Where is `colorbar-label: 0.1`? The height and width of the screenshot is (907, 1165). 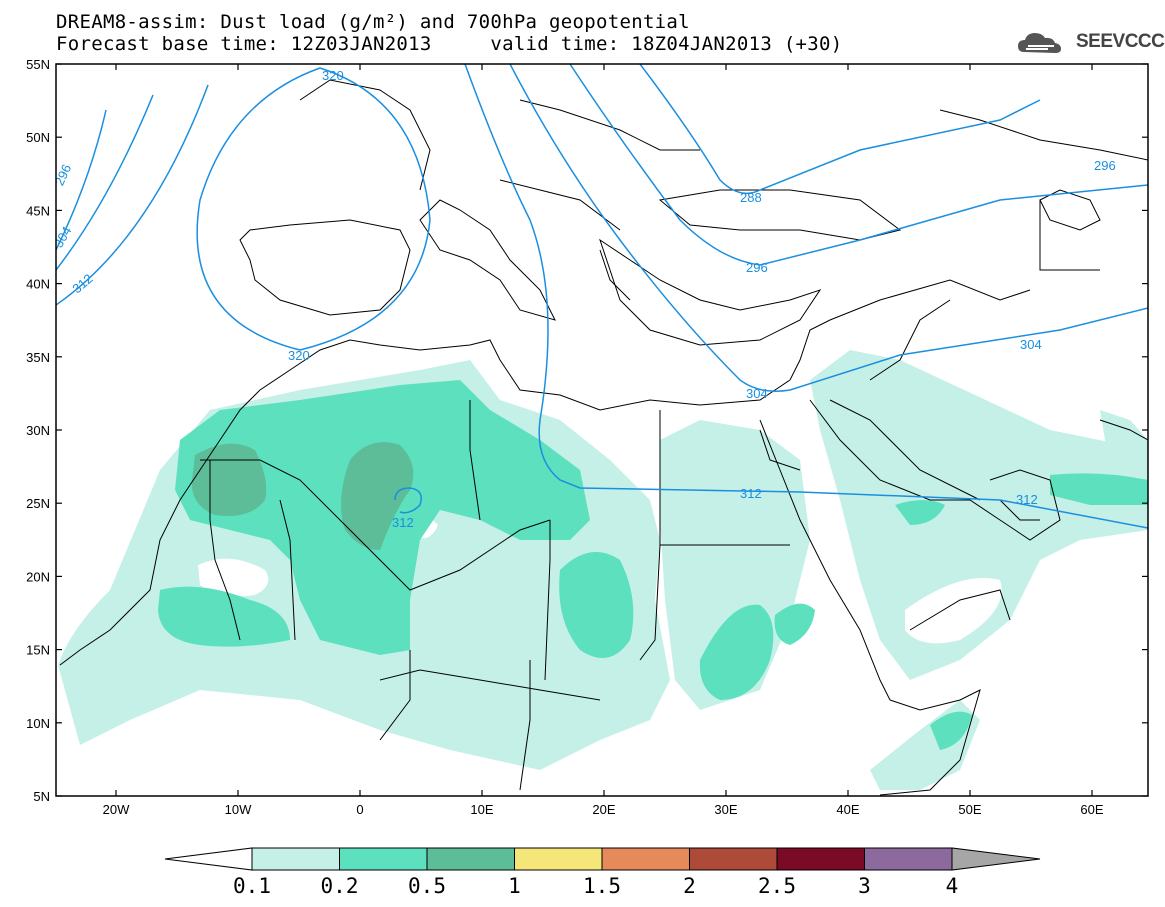
colorbar-label: 0.1 is located at coordinates (252, 886).